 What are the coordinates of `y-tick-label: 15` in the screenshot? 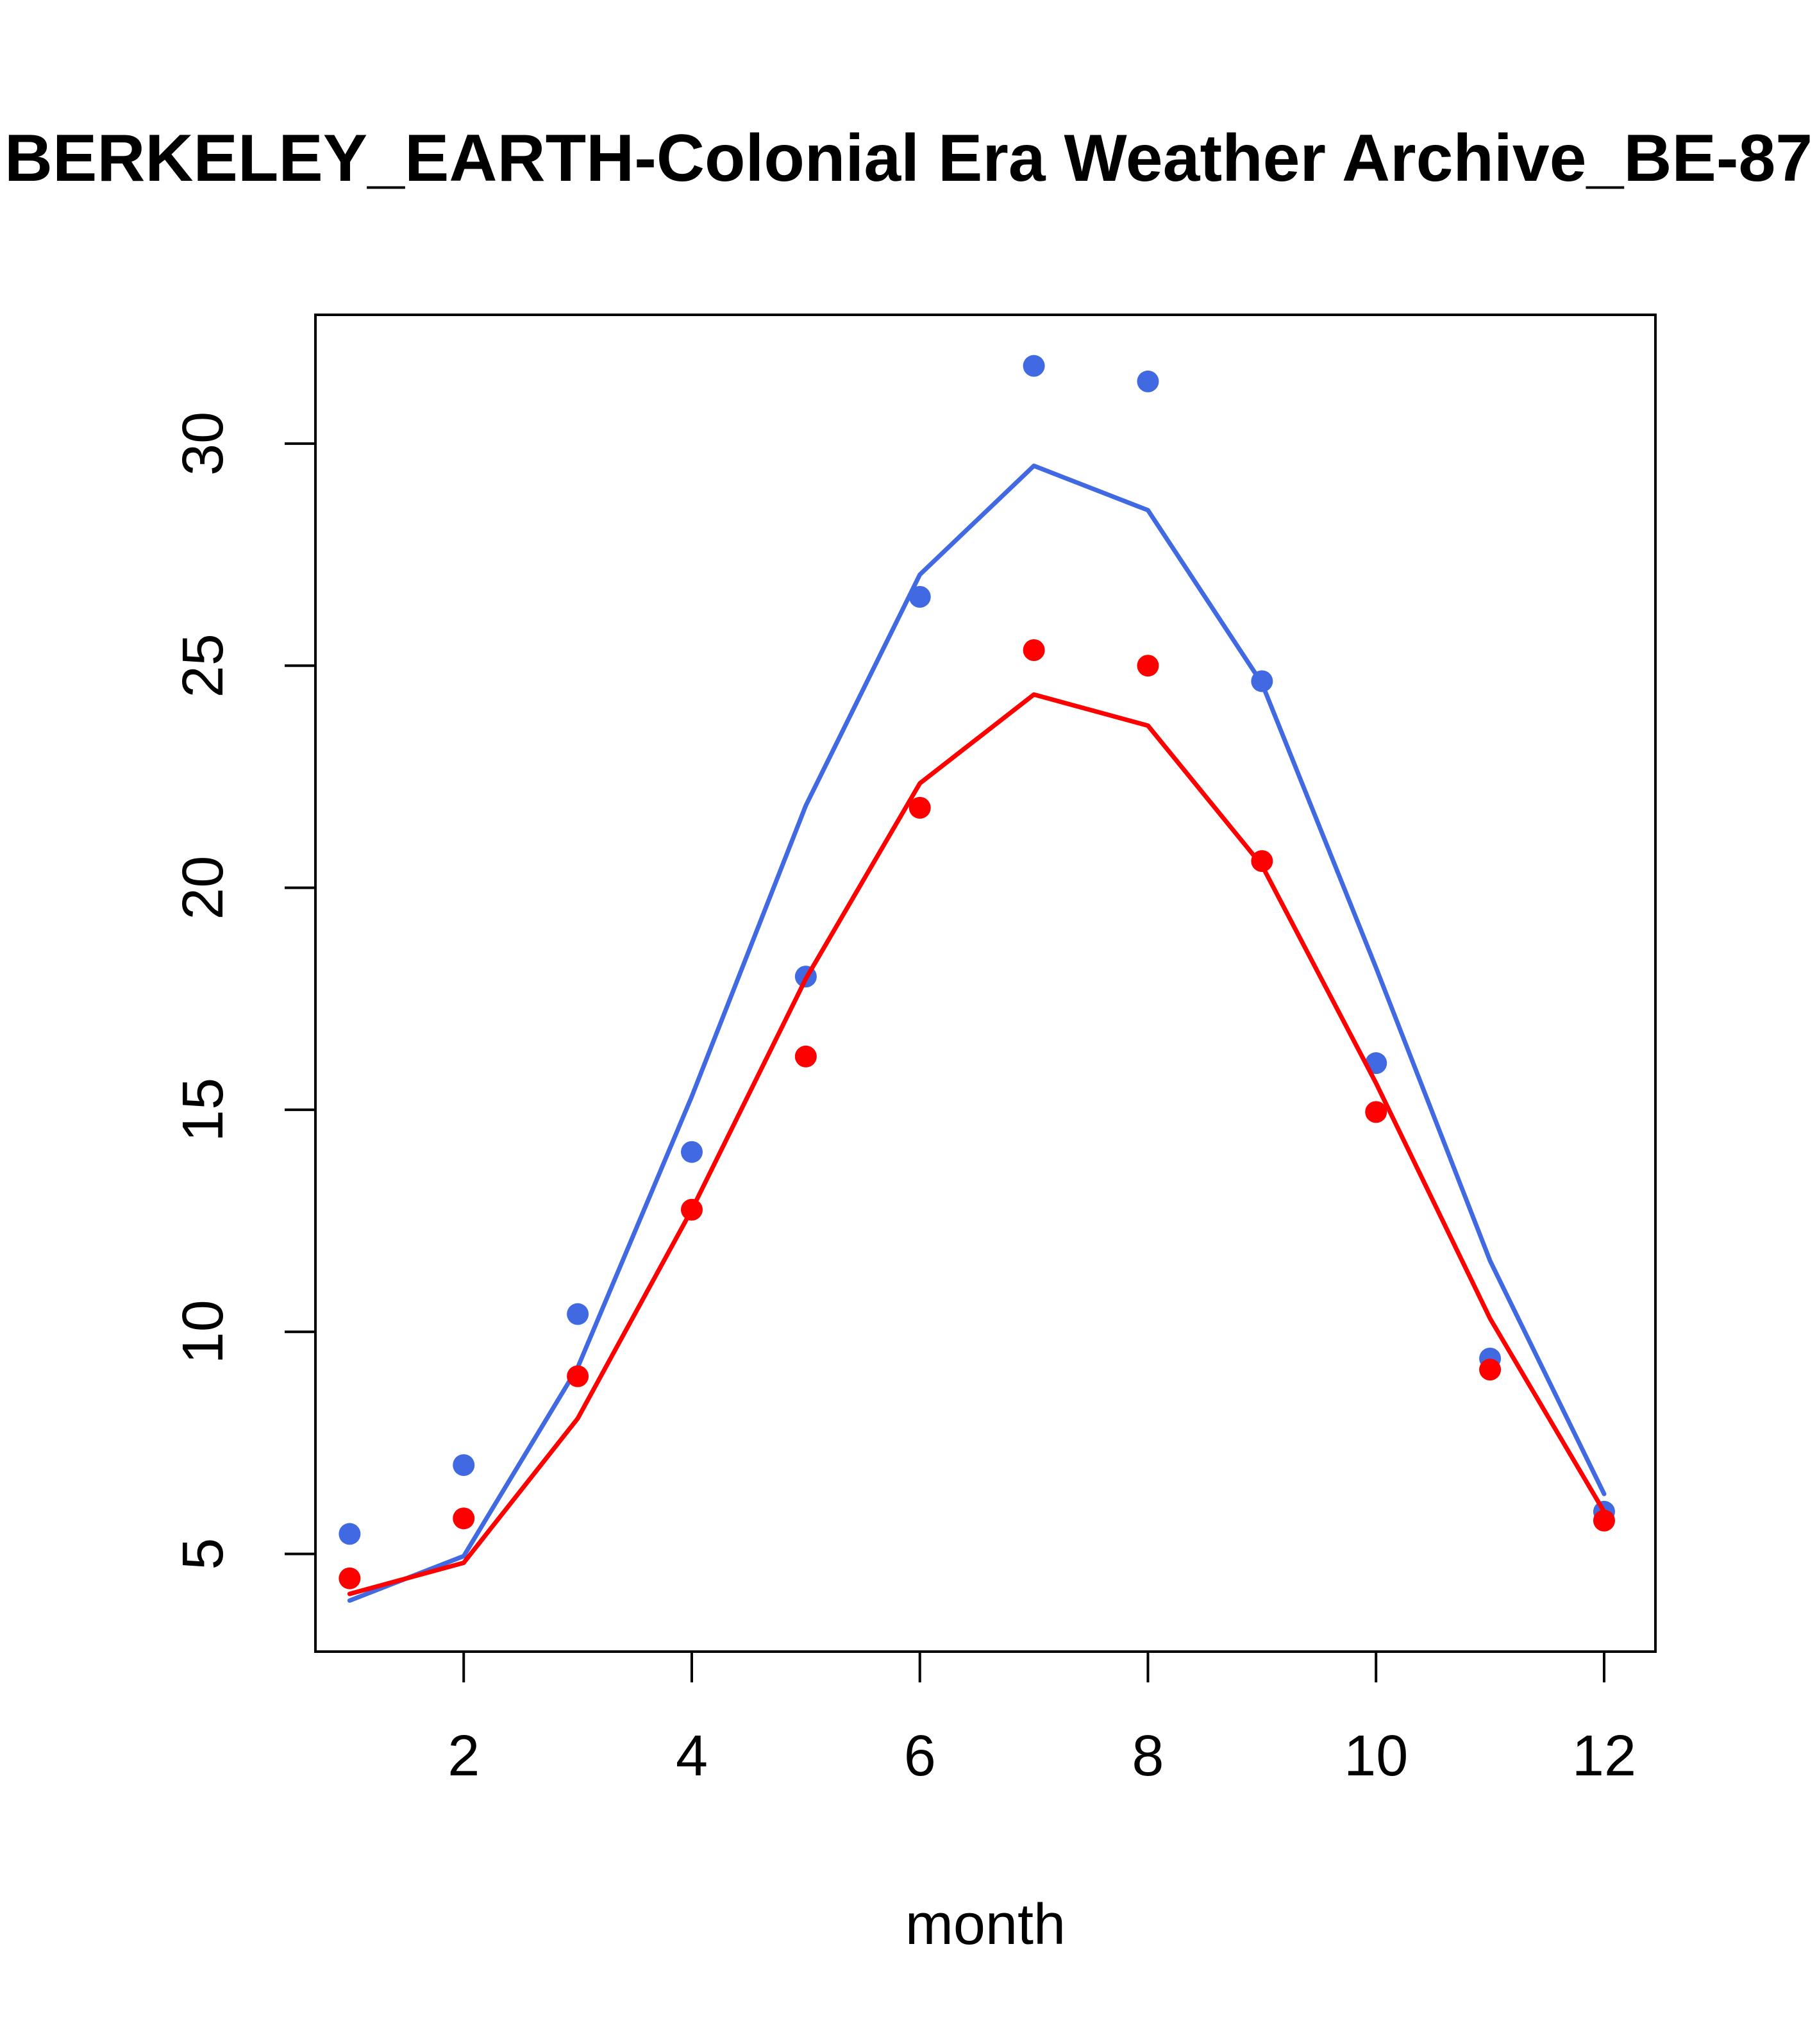 It's located at (203, 1110).